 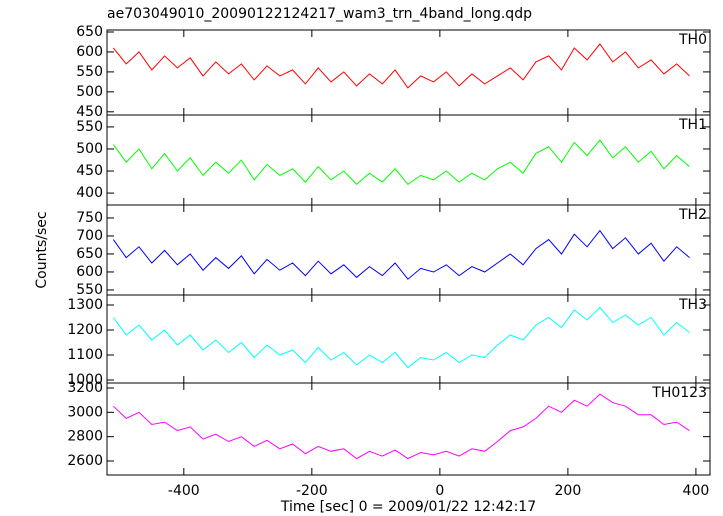 What do you see at coordinates (85, 380) in the screenshot?
I see `y-tick-label: 1000` at bounding box center [85, 380].